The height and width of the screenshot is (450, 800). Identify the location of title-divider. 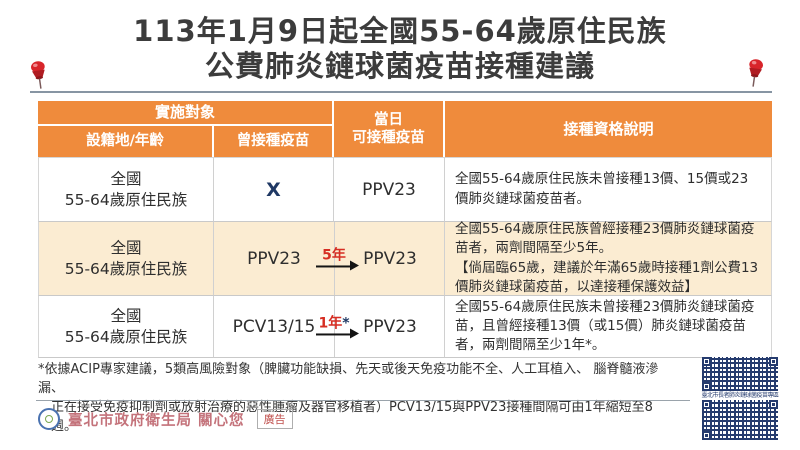
(401, 92).